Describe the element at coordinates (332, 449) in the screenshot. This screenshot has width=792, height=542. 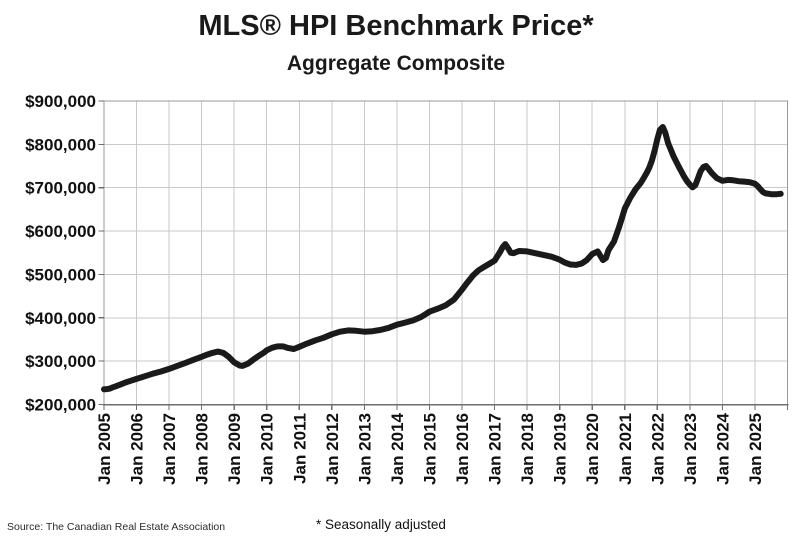
I see `x-axis-label: Jan 2012` at that location.